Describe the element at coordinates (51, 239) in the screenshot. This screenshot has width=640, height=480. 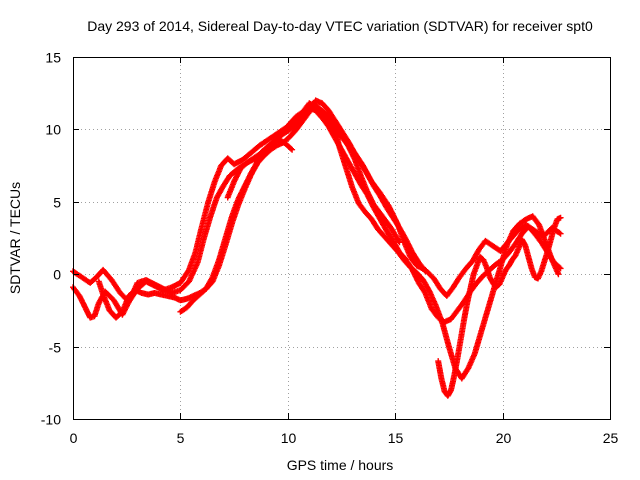
I see `y-tick-labels: -10 -5 0 5 10 15` at that location.